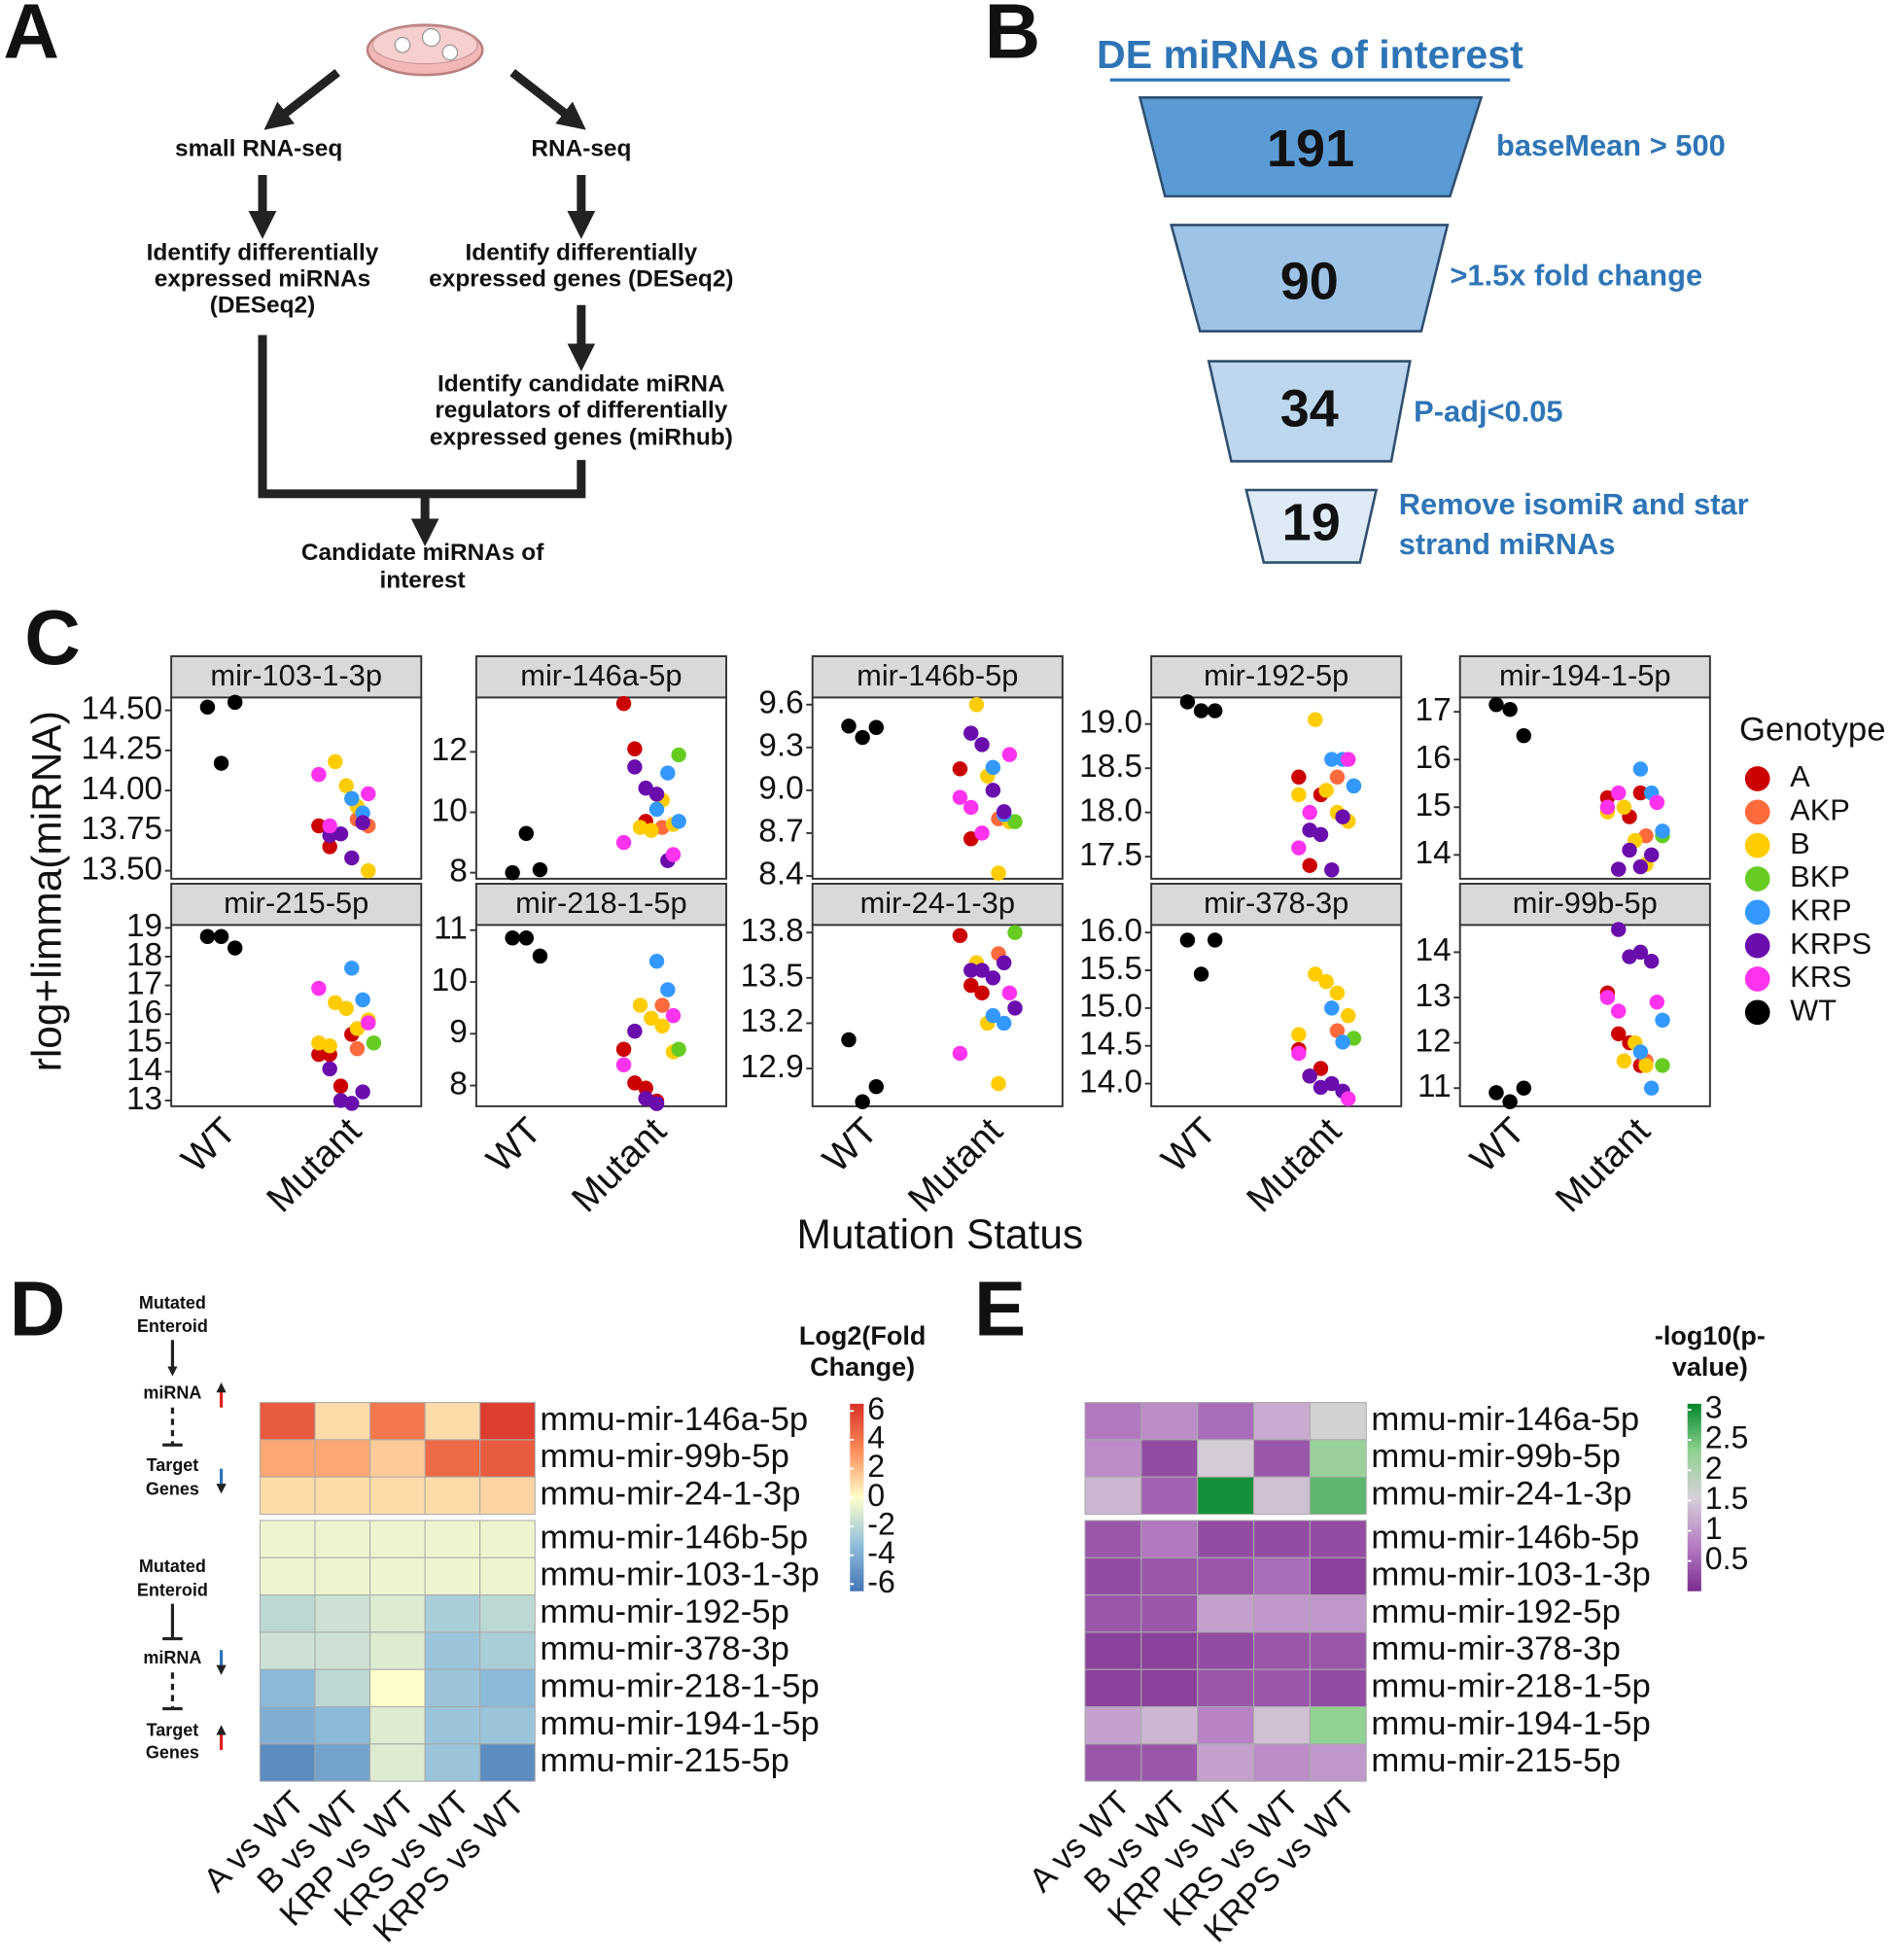 The height and width of the screenshot is (1960, 1890). Describe the element at coordinates (1497, 1145) in the screenshot. I see `x-tick-label: WT` at that location.